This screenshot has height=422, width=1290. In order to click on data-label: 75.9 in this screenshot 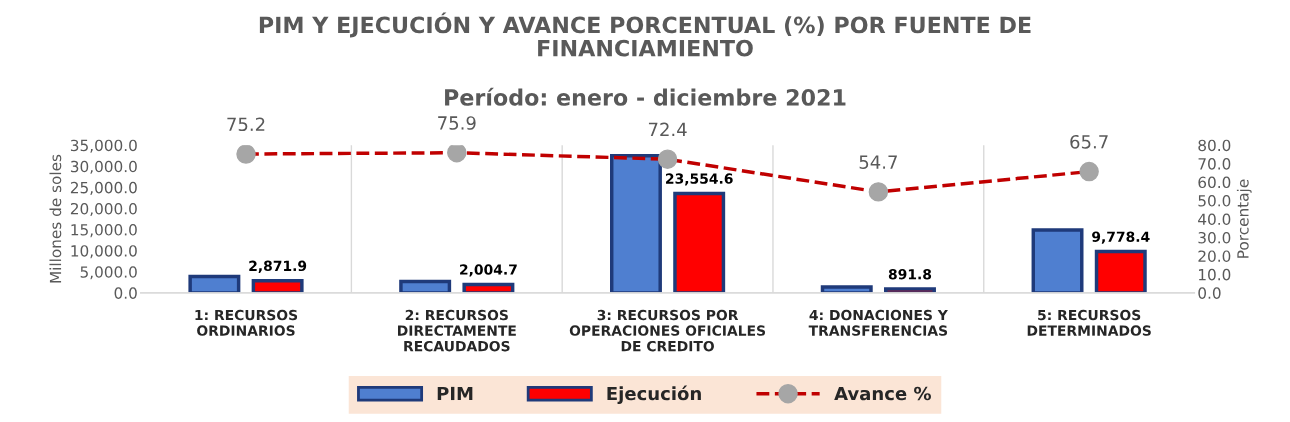, I will do `click(457, 123)`.